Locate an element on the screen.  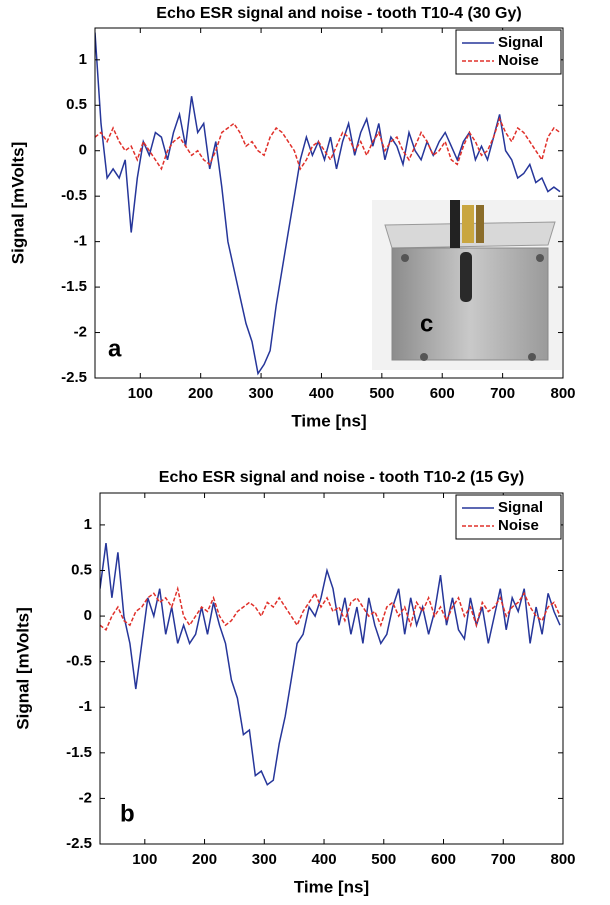
panel-label: b is located at coordinates (127, 813).